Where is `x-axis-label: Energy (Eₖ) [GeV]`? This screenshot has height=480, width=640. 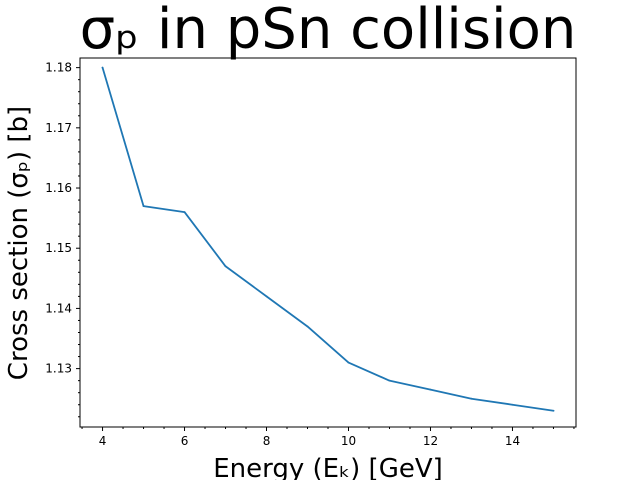
x-axis-label: Energy (Eₖ) [GeV] is located at coordinates (328, 467).